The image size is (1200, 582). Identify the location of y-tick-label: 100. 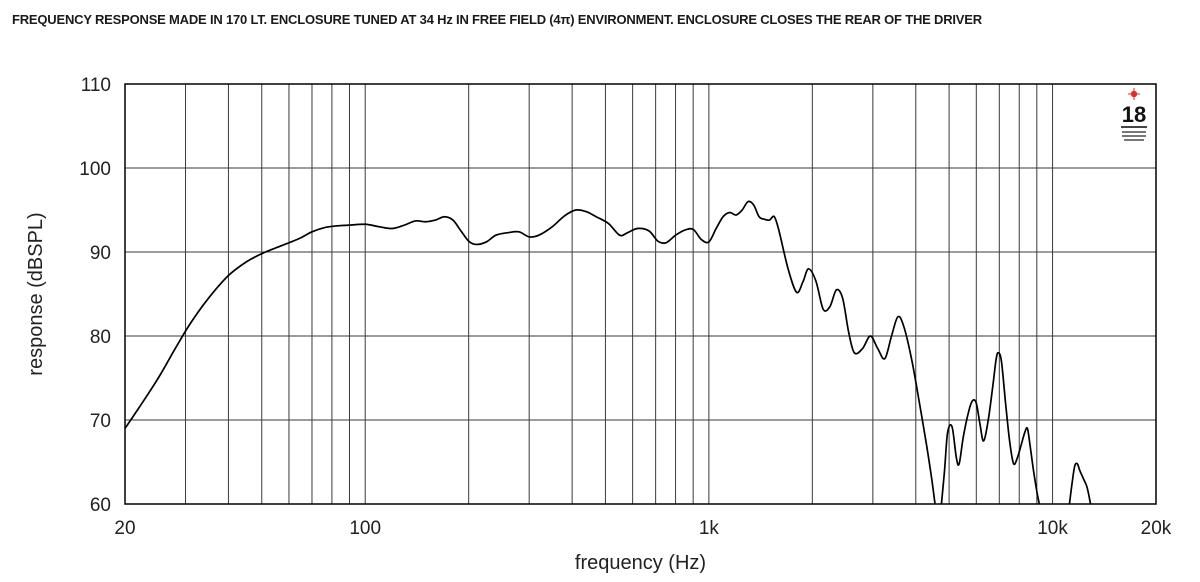
(95, 169).